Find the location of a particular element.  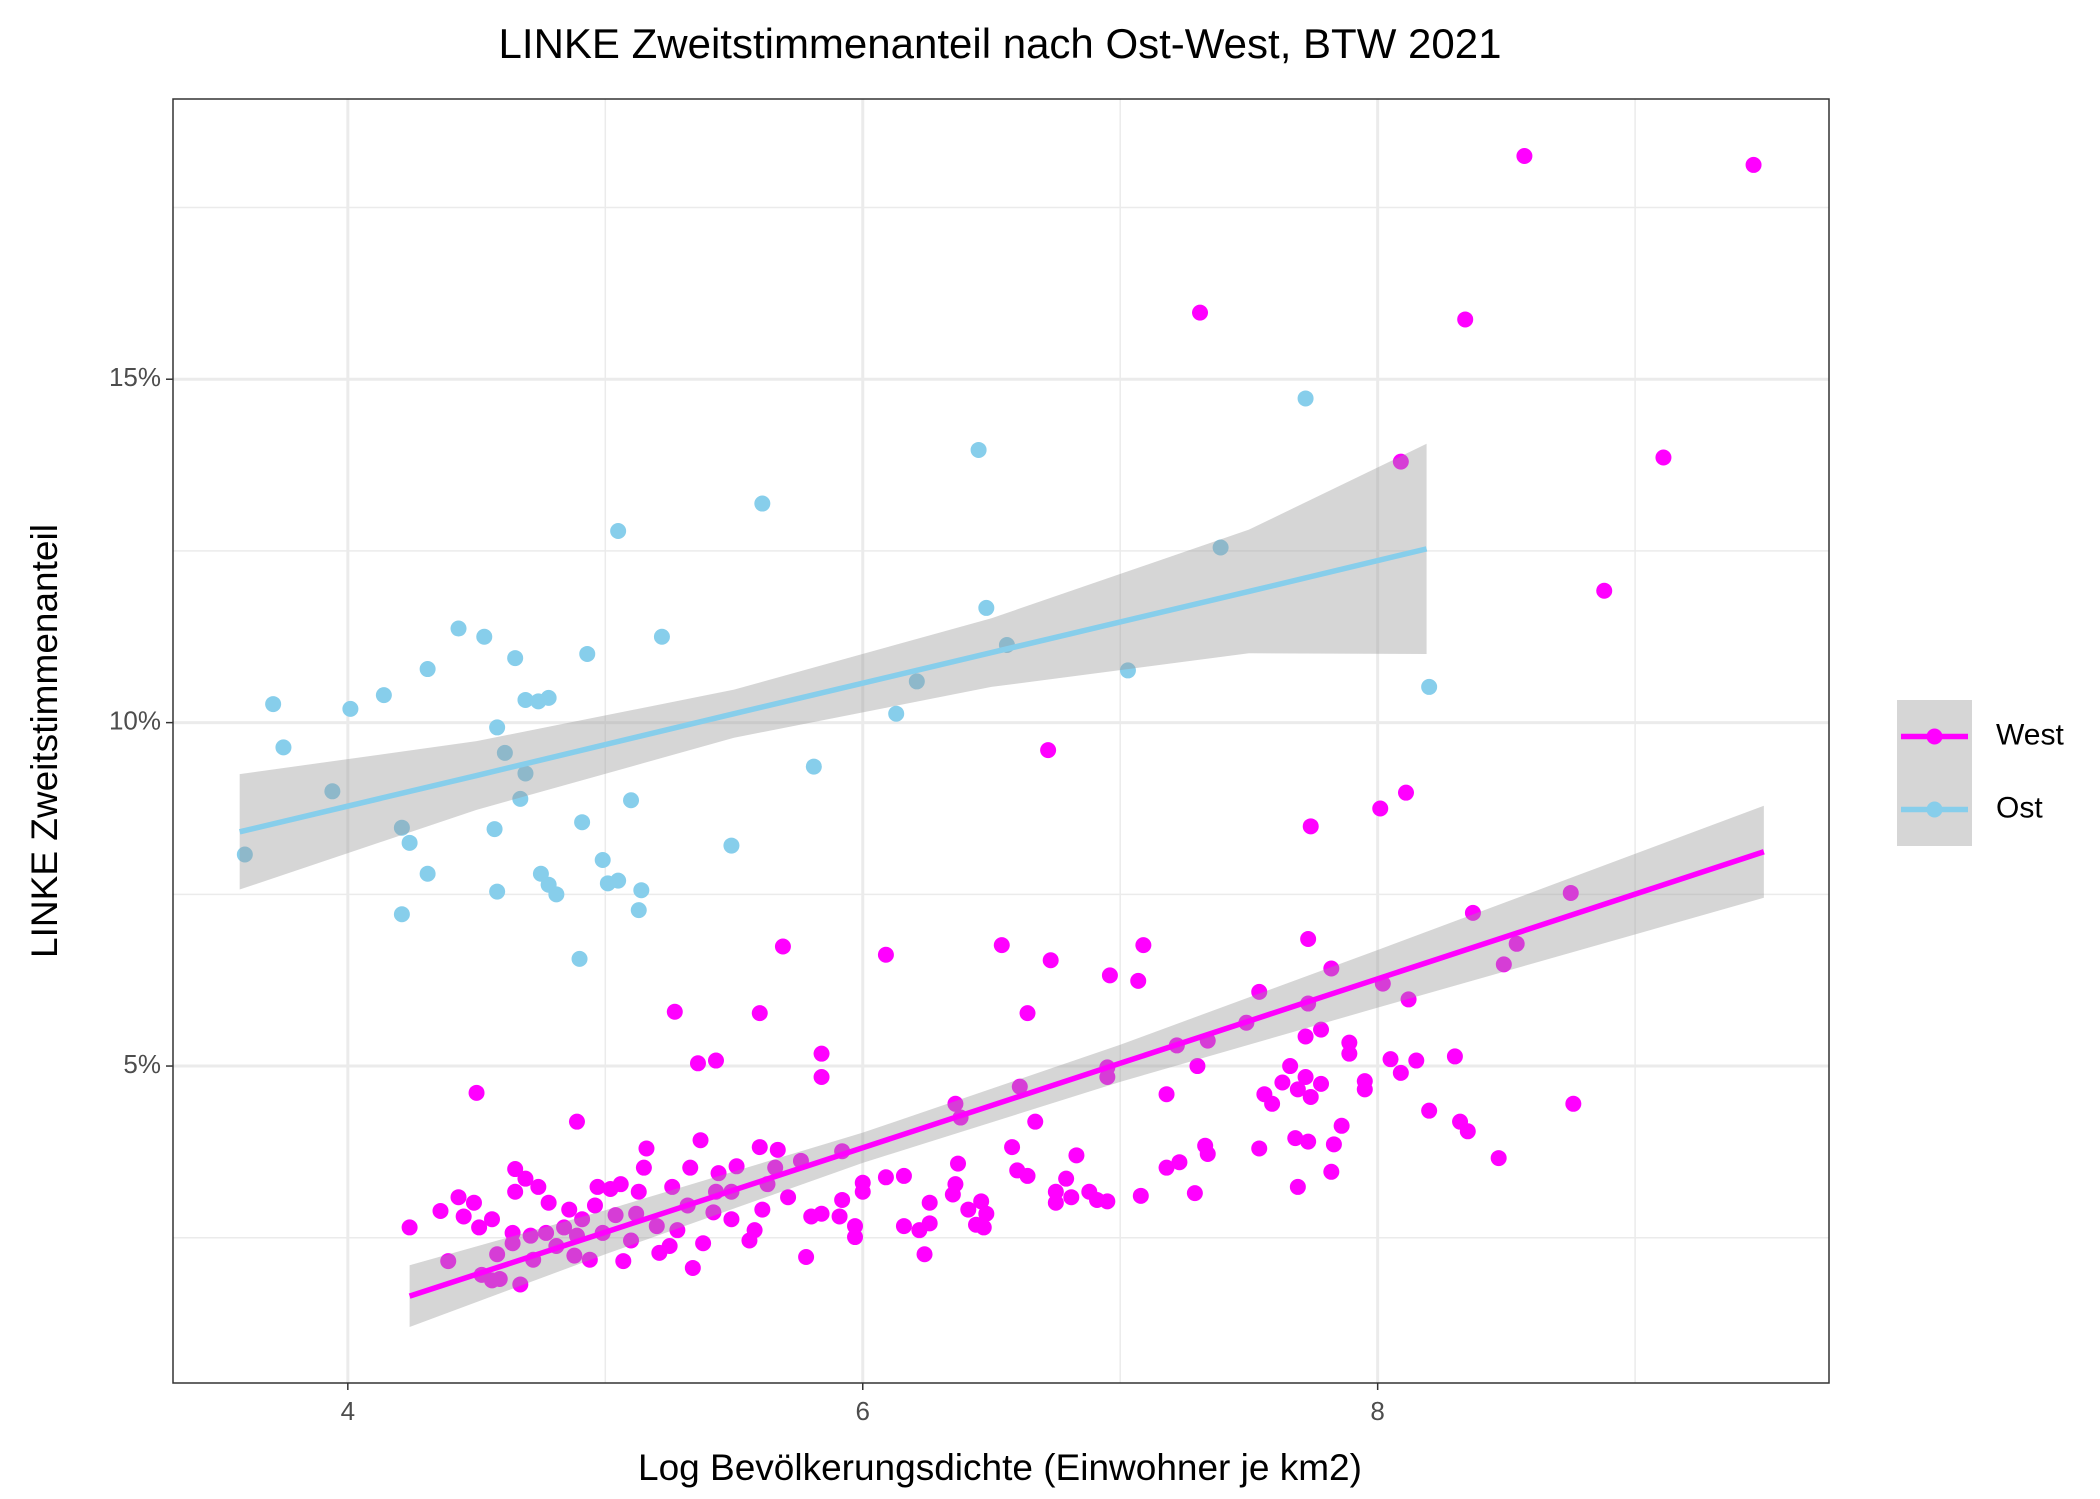

legend-point is located at coordinates (1934, 736).